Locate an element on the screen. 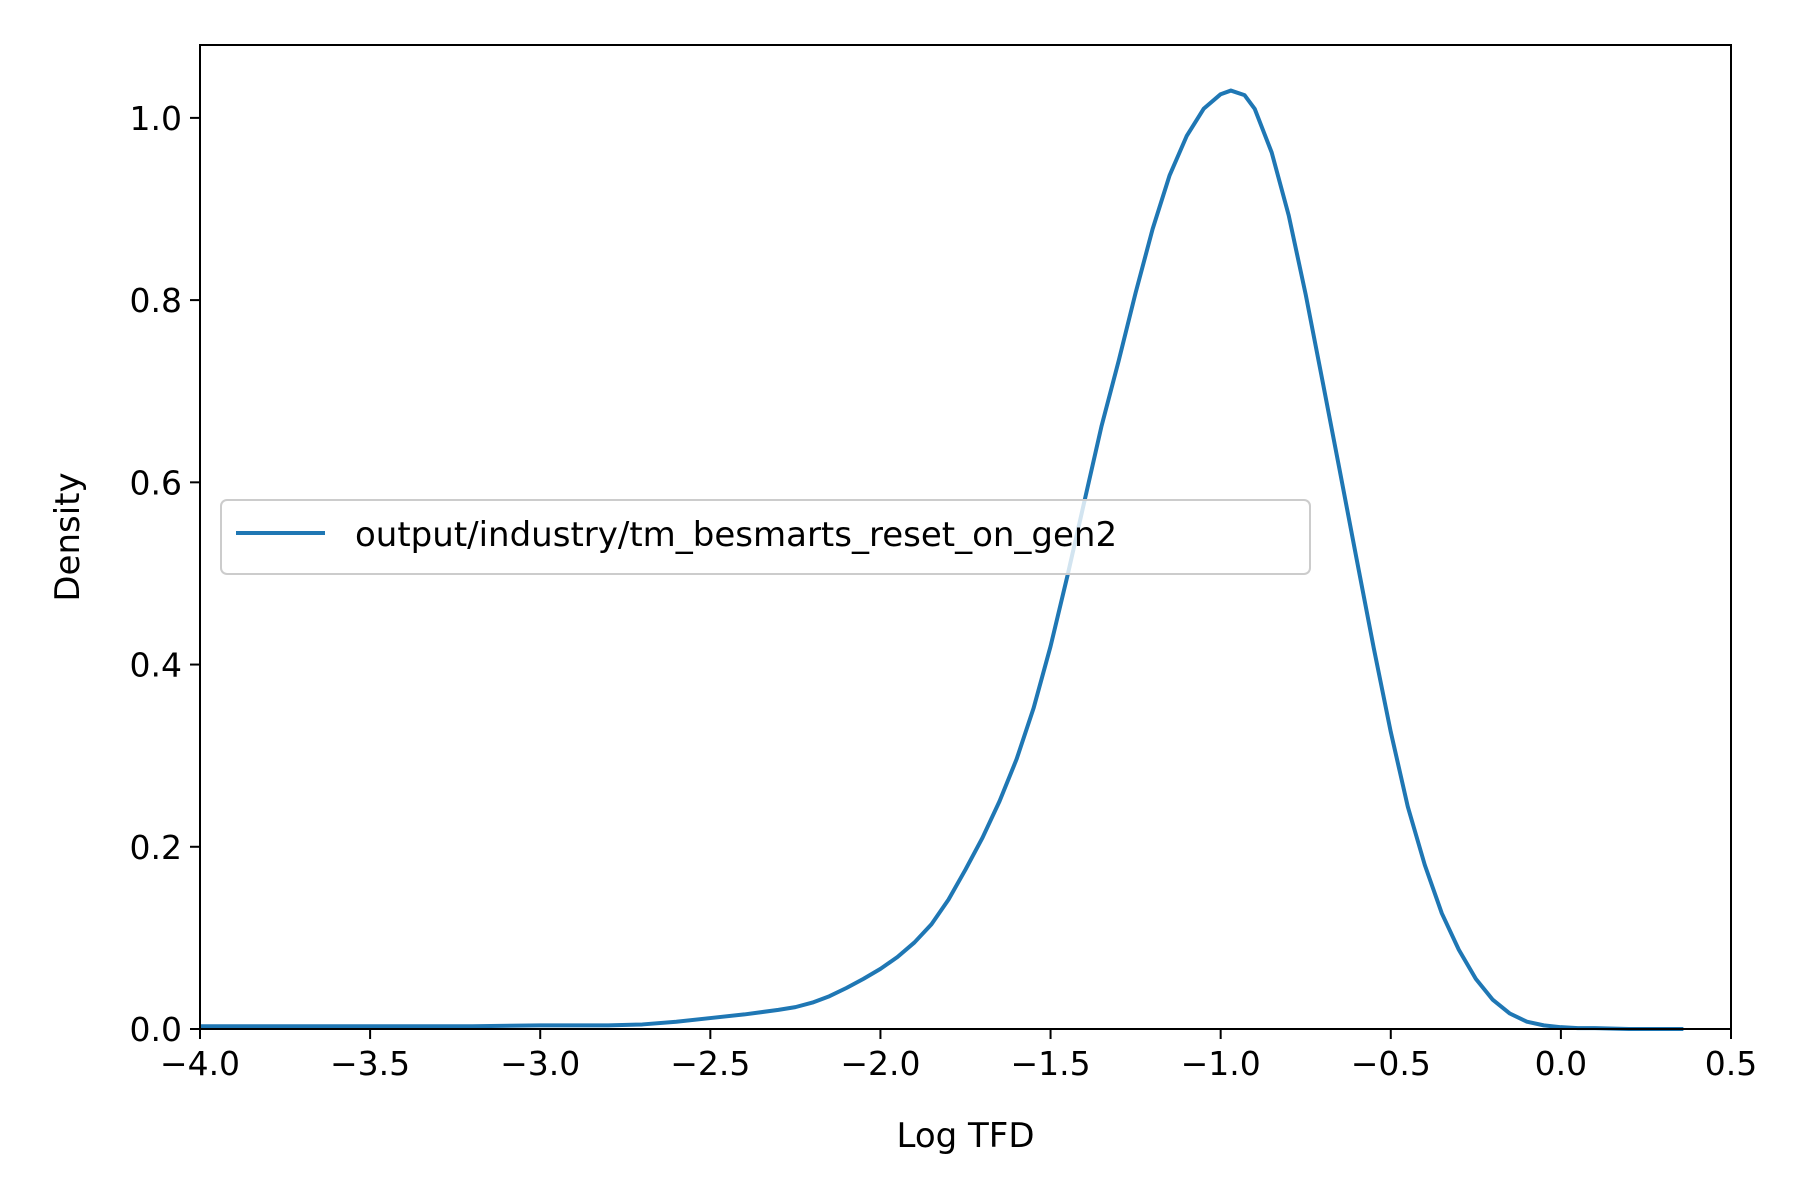 The height and width of the screenshot is (1200, 1800). y-tick-label: 0.2 is located at coordinates (156, 847).